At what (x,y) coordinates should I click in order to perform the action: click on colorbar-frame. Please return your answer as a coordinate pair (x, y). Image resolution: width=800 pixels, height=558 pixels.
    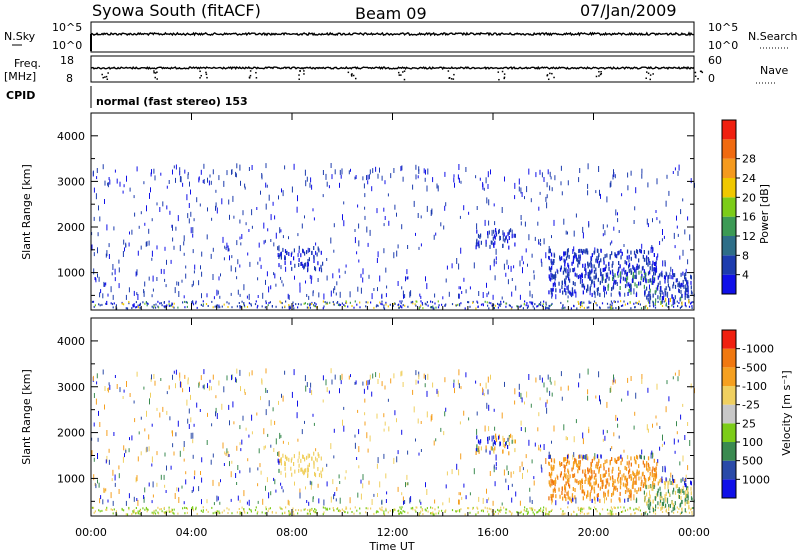
    Looking at the image, I should click on (729, 414).